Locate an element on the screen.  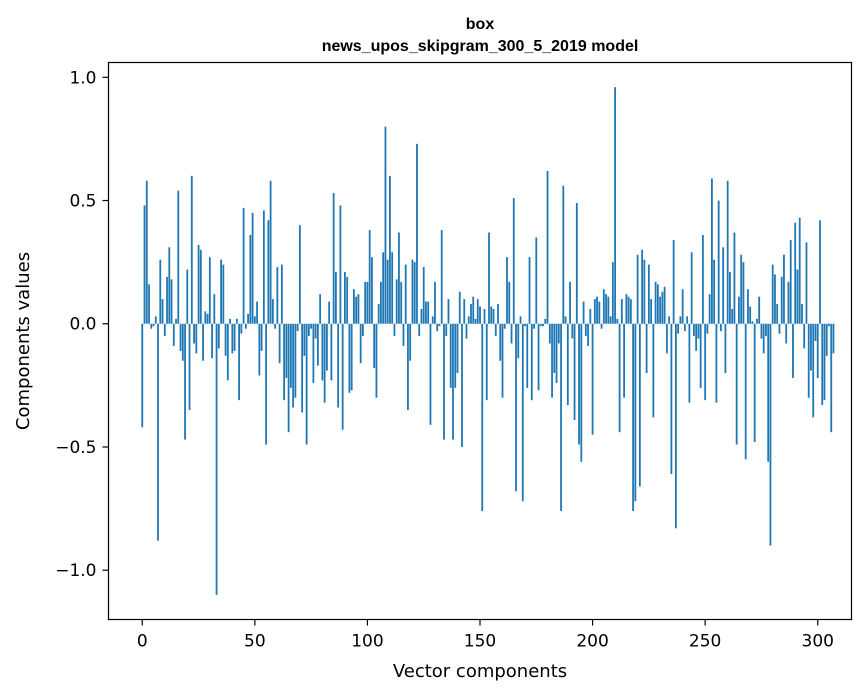
y-axis-ticks: 1.0 0.5 0.0 −0.5 −1.0 is located at coordinates (82, 324).